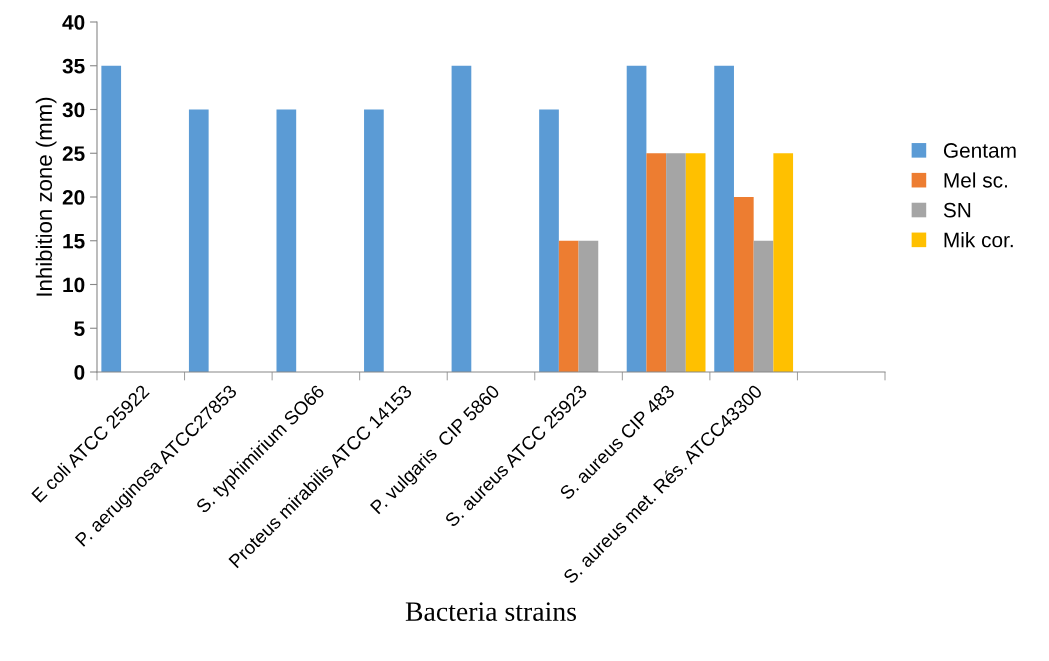 Image resolution: width=1049 pixels, height=661 pixels. Describe the element at coordinates (978, 240) in the screenshot. I see `legend-label: Mik cor.` at that location.